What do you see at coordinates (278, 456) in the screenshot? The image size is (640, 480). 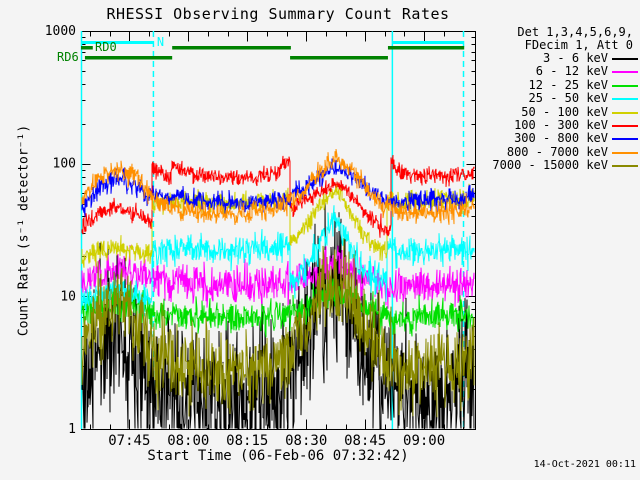 I see `x-axis-label: Start Time (06-Feb-06 07:32:42)` at bounding box center [278, 456].